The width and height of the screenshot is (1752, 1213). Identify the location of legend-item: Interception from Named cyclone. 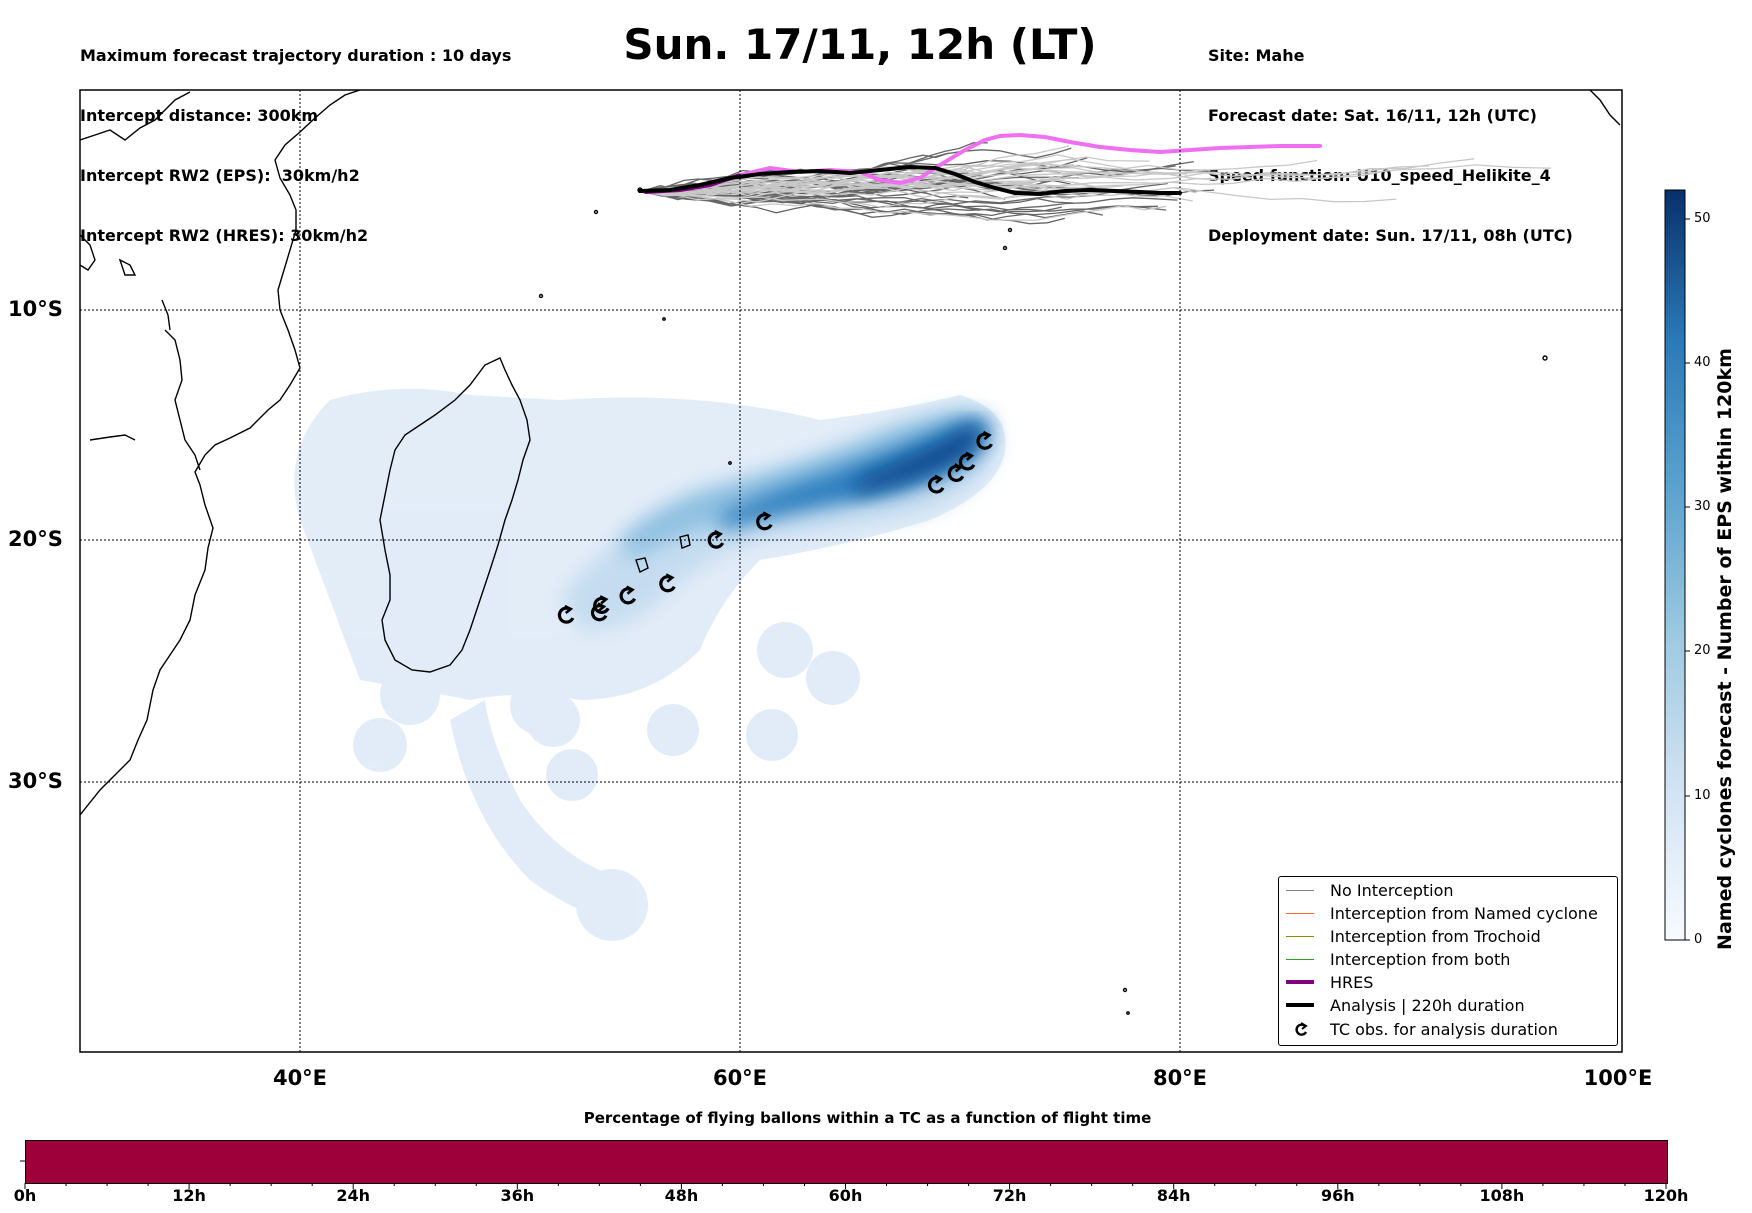
(1448, 913).